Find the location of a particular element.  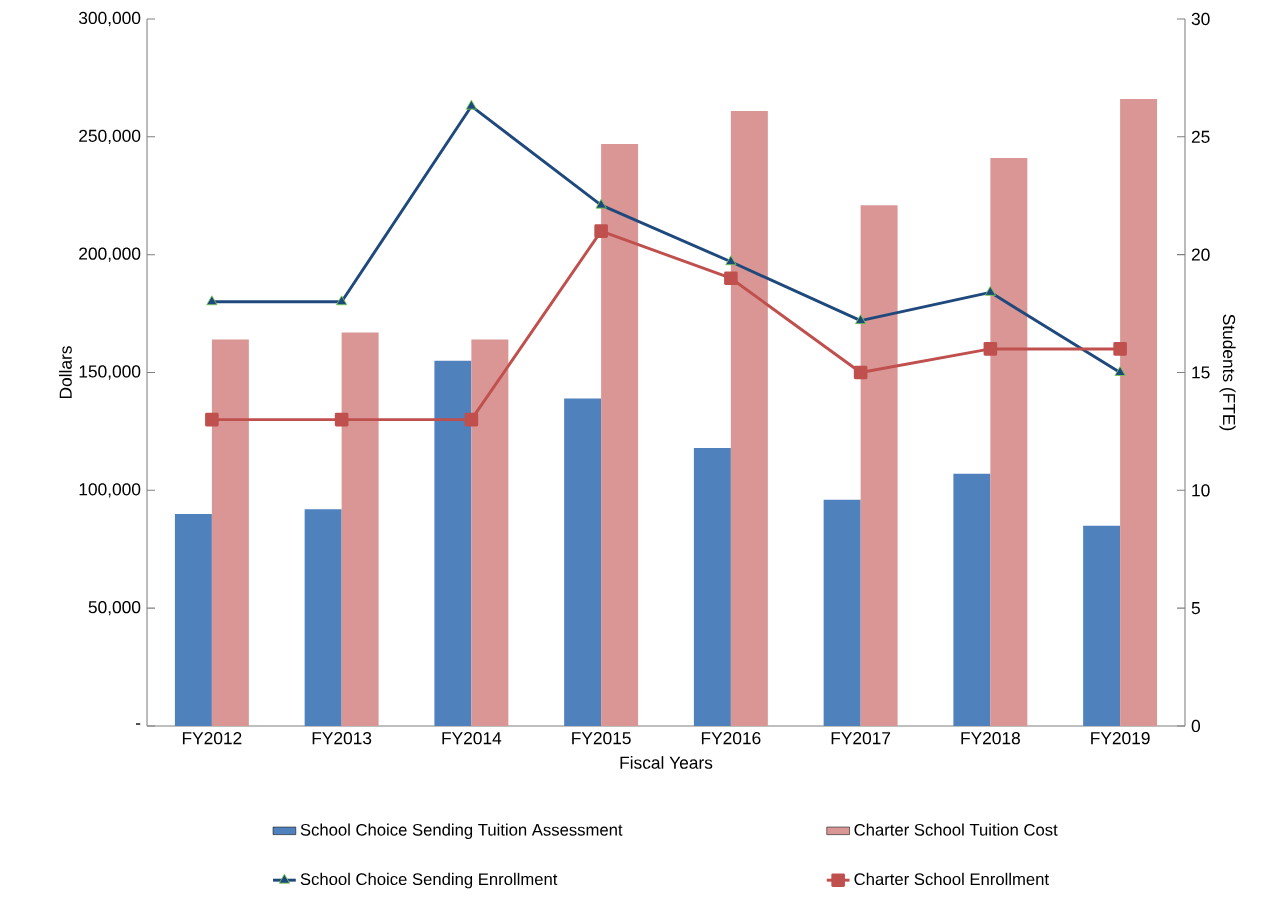

y-tick-label: 50,000 is located at coordinates (114, 608).